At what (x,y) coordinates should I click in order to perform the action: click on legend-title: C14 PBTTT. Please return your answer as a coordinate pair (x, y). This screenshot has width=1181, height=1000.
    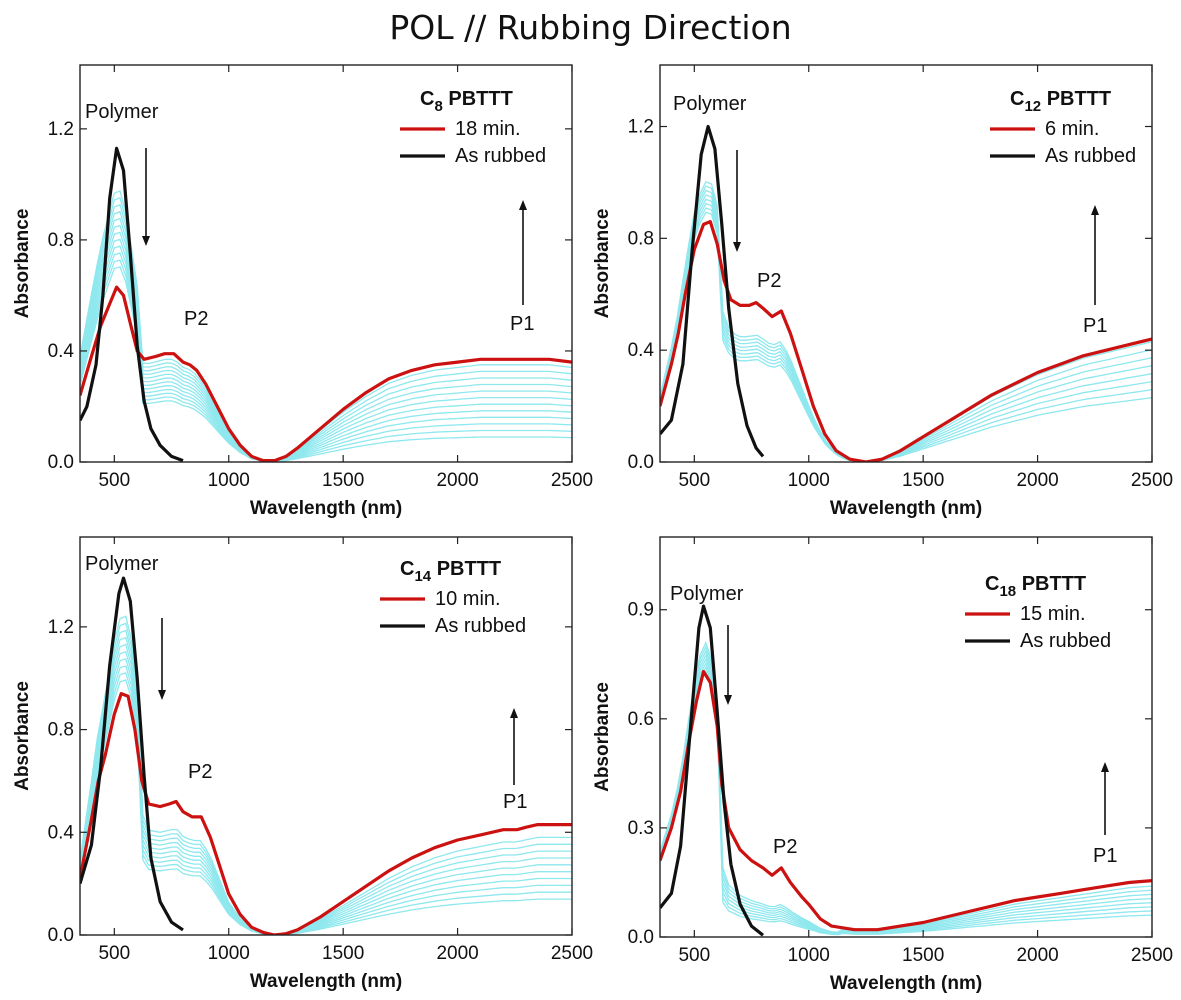
    Looking at the image, I should click on (450, 571).